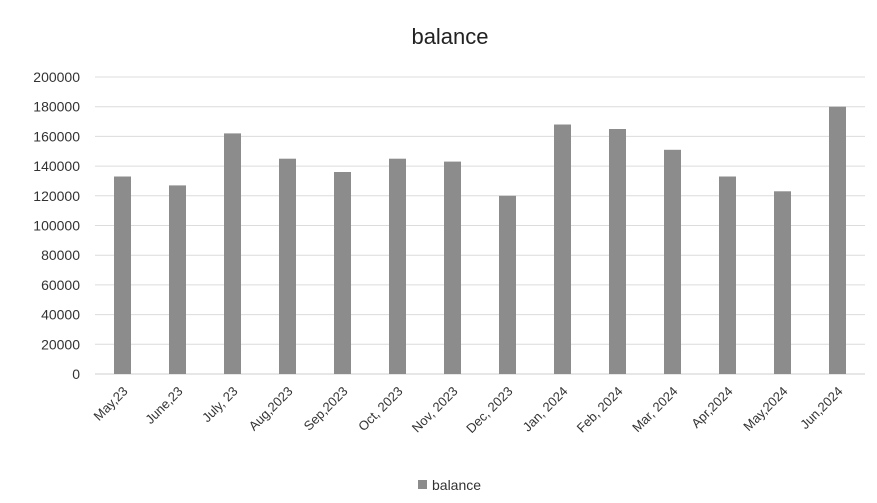 This screenshot has height=503, width=877. Describe the element at coordinates (380, 409) in the screenshot. I see `x-tick-label: Oct, 2023` at that location.